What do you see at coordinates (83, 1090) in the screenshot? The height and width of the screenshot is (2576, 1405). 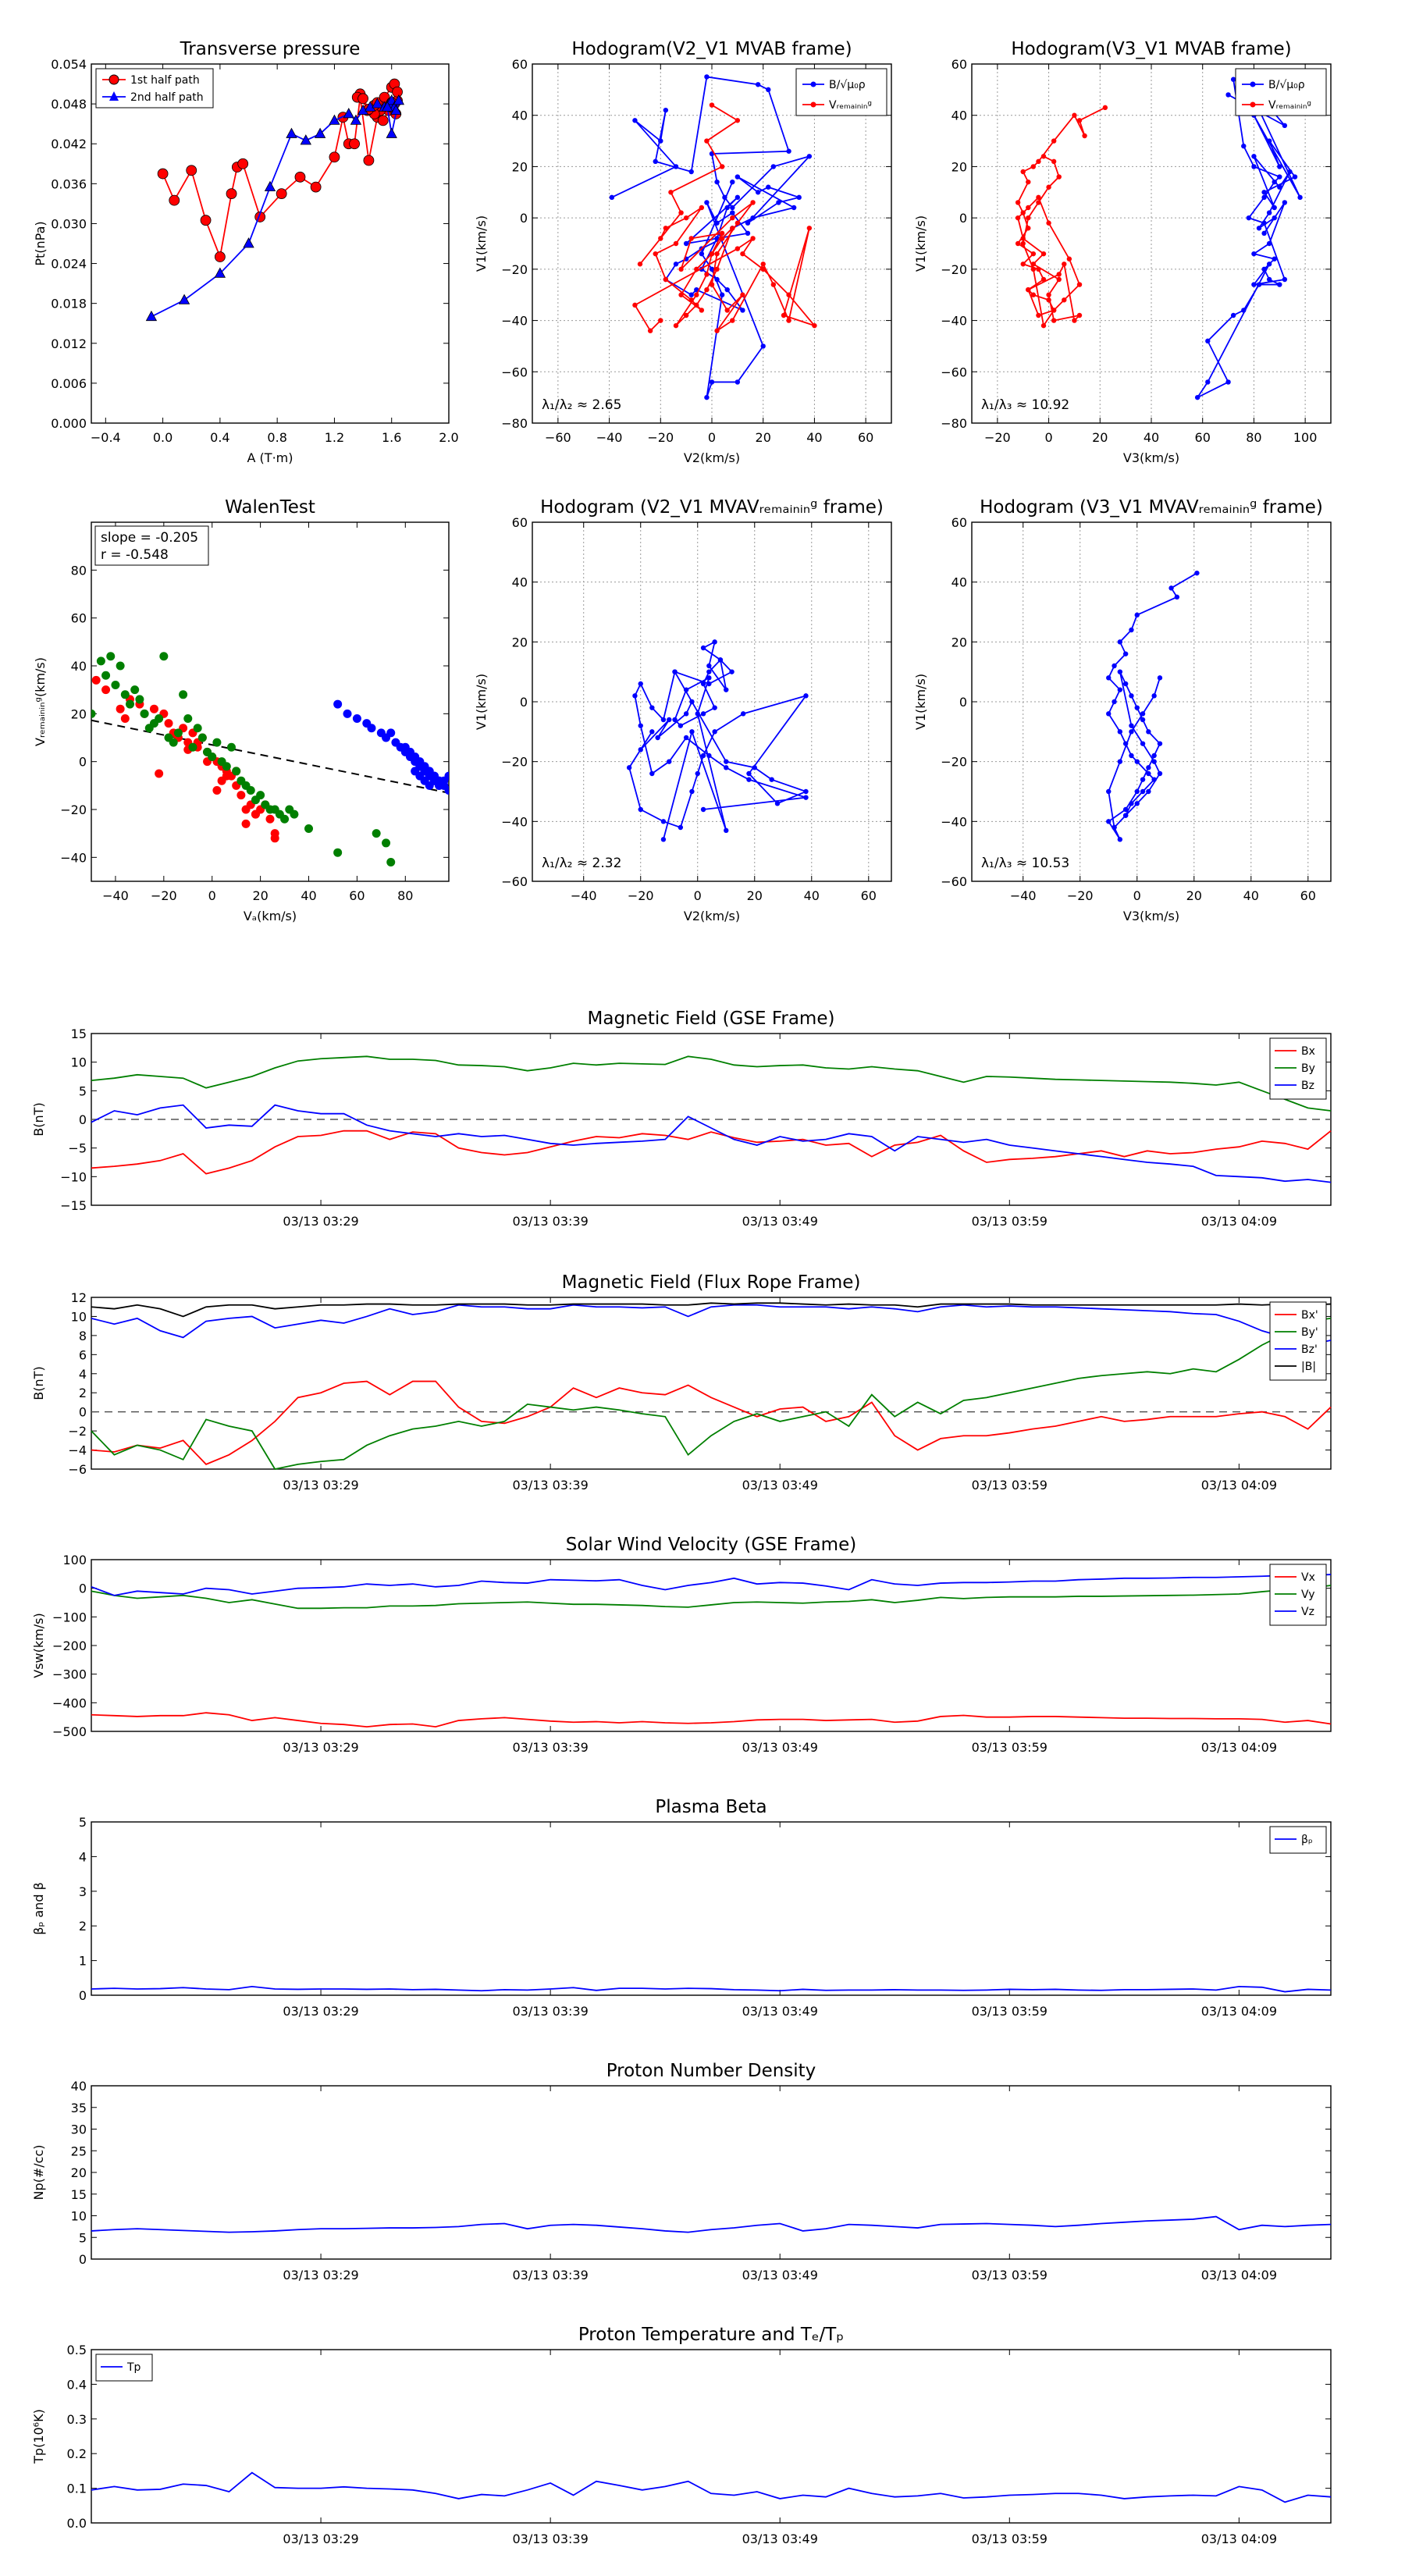 I see `y-tick-label: 5` at bounding box center [83, 1090].